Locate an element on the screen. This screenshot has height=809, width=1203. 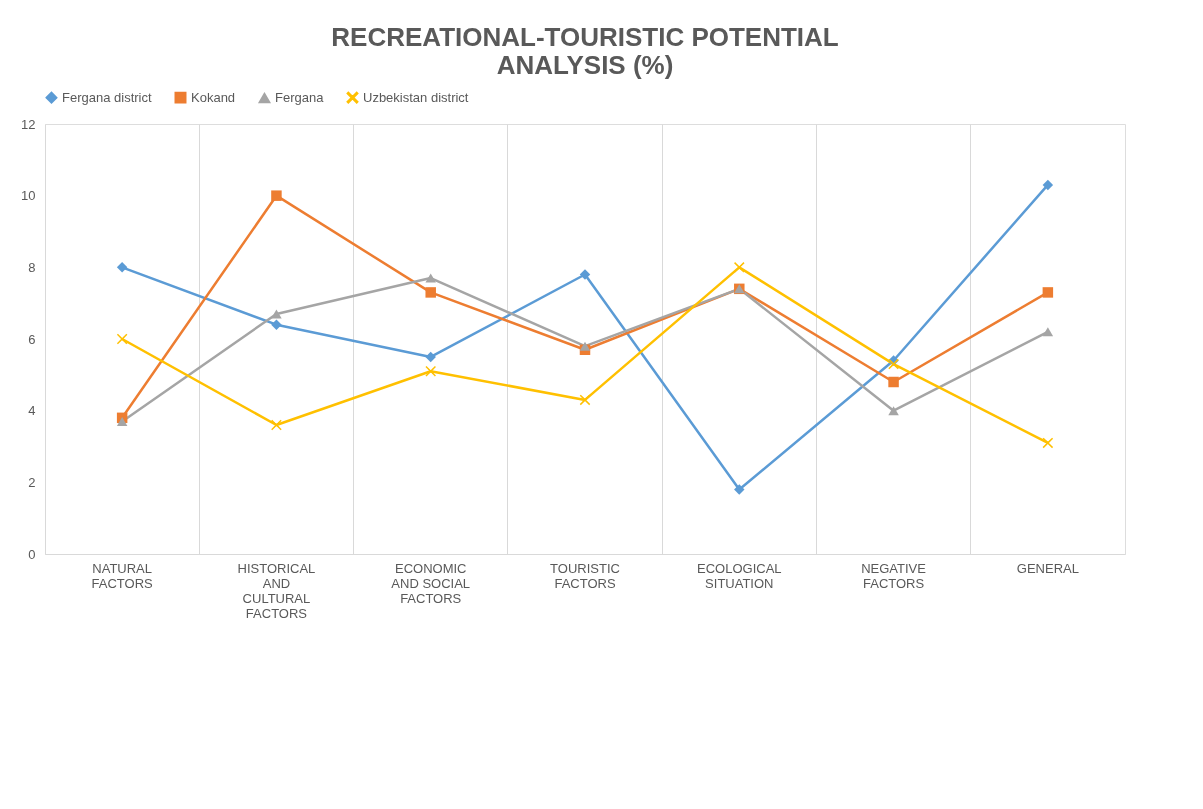
x-tick-label: GENERAL is located at coordinates (1047, 568).